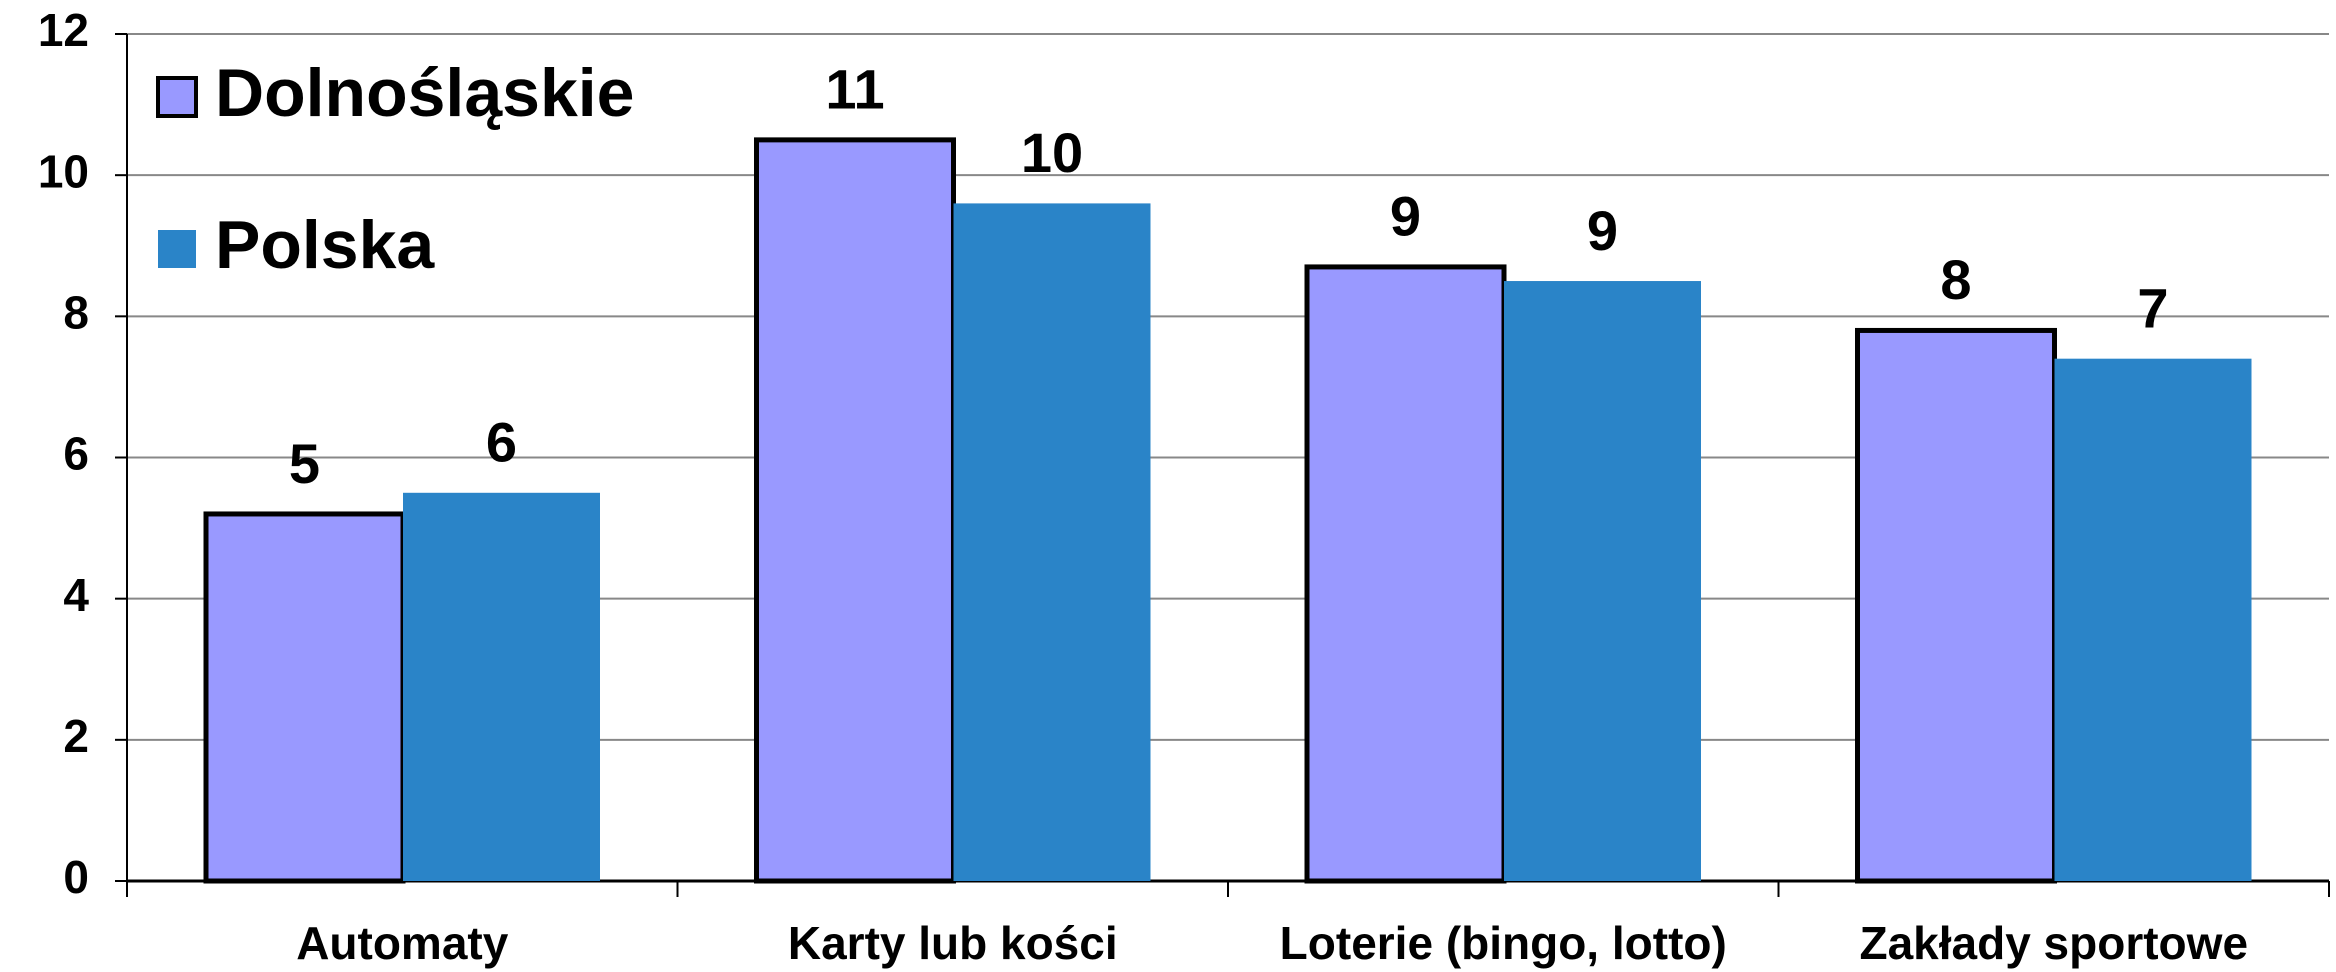  I want to click on y-tick-label: 4, so click(76, 595).